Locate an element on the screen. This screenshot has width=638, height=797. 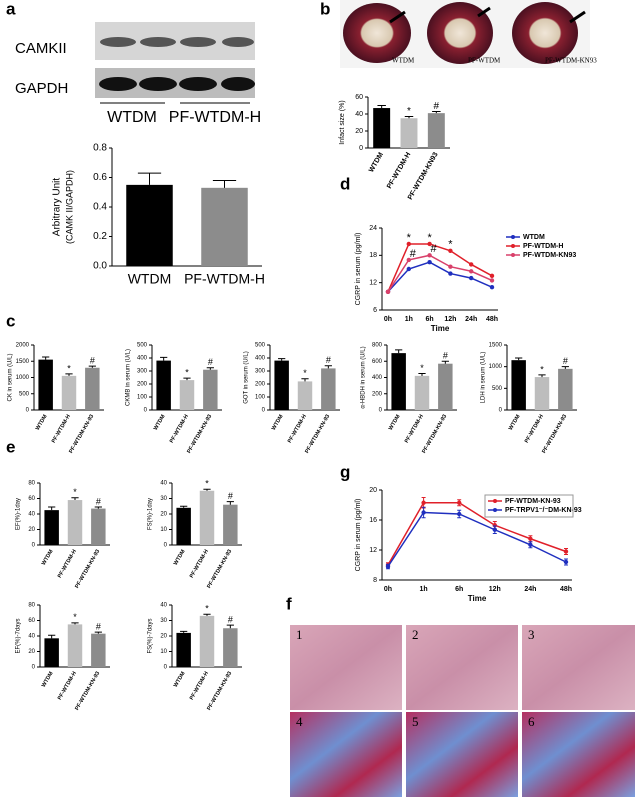
y-axis-label: EF(%)-1day is located at coordinates (19, 514).